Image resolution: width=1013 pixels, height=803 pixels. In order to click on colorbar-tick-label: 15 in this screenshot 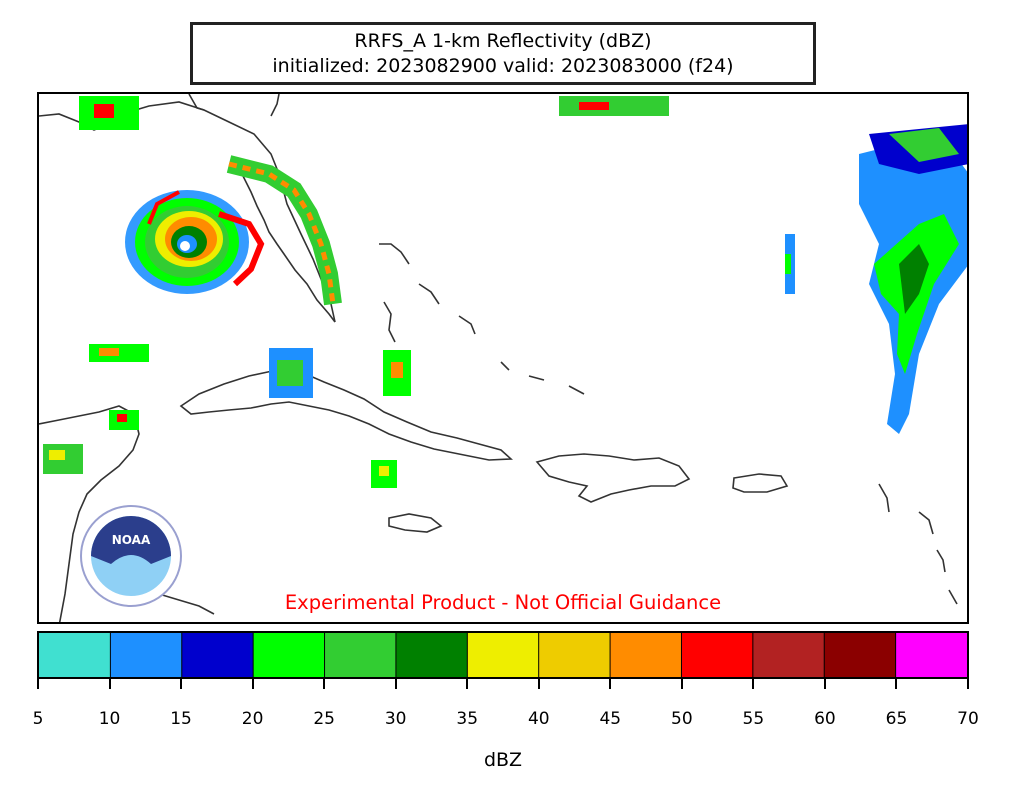, I will do `click(181, 719)`.